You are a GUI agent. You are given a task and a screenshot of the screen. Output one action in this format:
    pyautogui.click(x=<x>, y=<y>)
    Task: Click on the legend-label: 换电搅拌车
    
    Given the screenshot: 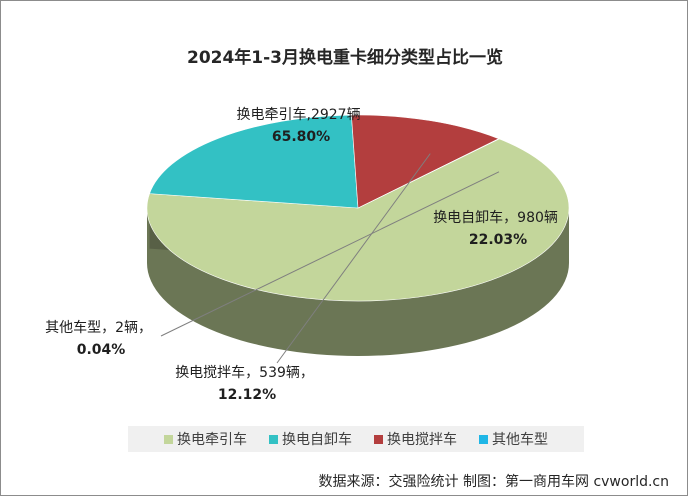 What is the action you would take?
    pyautogui.click(x=422, y=440)
    